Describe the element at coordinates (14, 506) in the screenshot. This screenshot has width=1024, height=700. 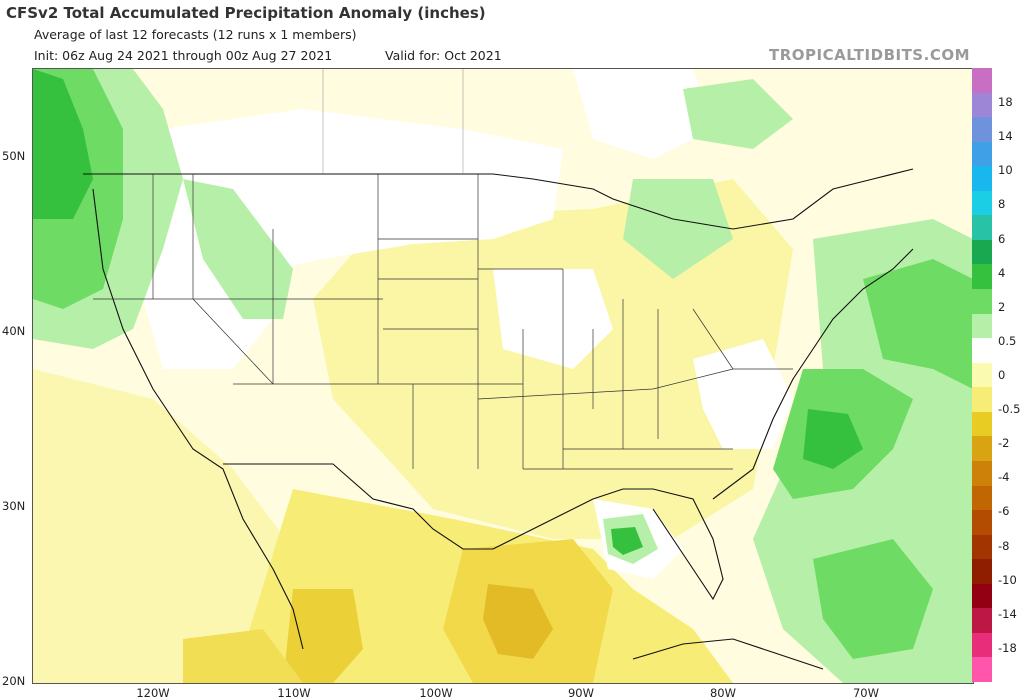
I see `lat-label-30: 30N` at that location.